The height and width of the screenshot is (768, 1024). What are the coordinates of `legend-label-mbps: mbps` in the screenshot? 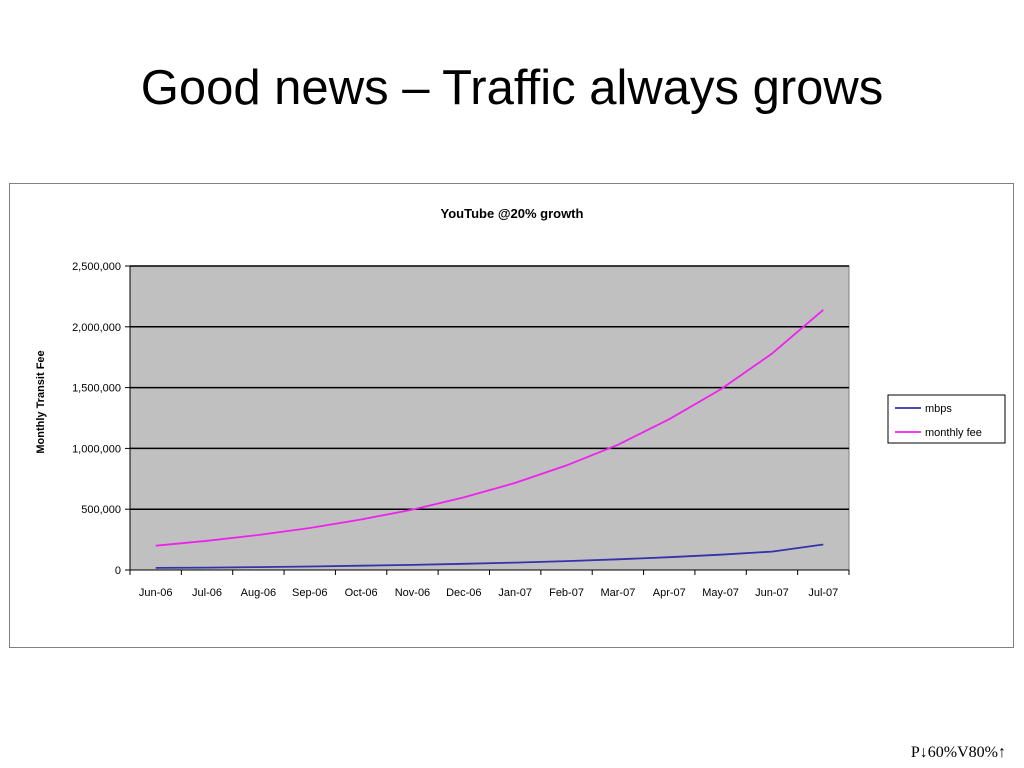 It's located at (938, 409).